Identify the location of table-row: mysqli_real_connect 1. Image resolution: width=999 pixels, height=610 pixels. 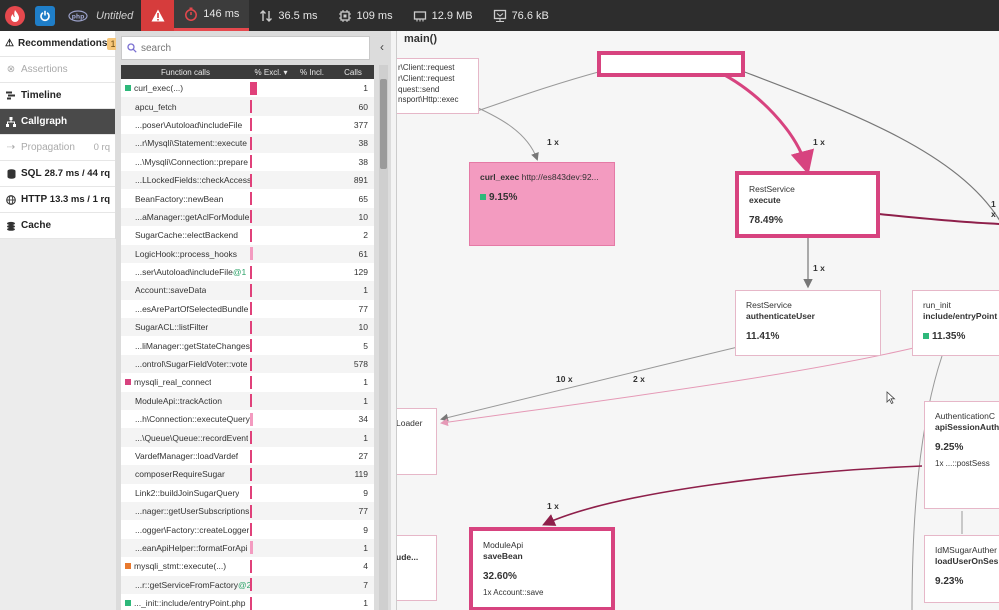
(247, 382).